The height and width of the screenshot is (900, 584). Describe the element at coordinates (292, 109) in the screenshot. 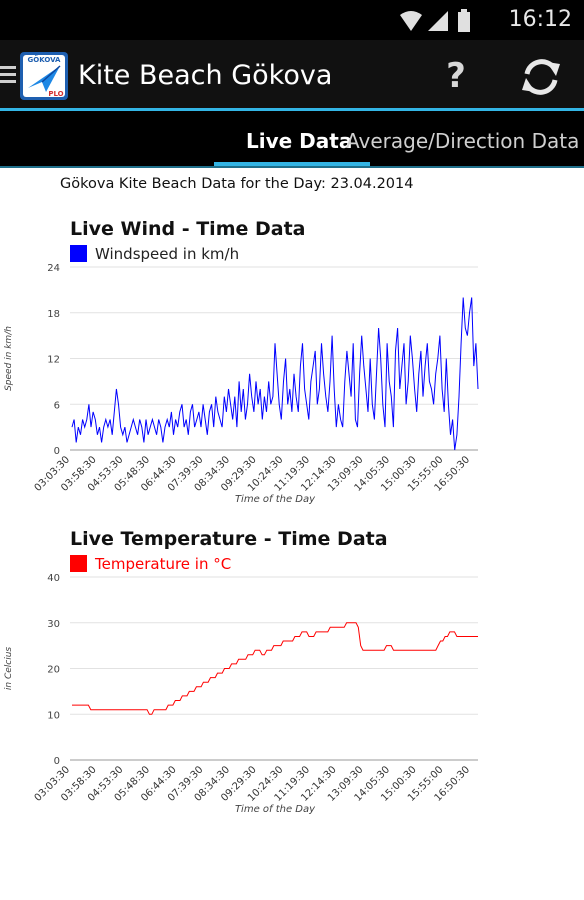

I see `action-bar-divider` at that location.